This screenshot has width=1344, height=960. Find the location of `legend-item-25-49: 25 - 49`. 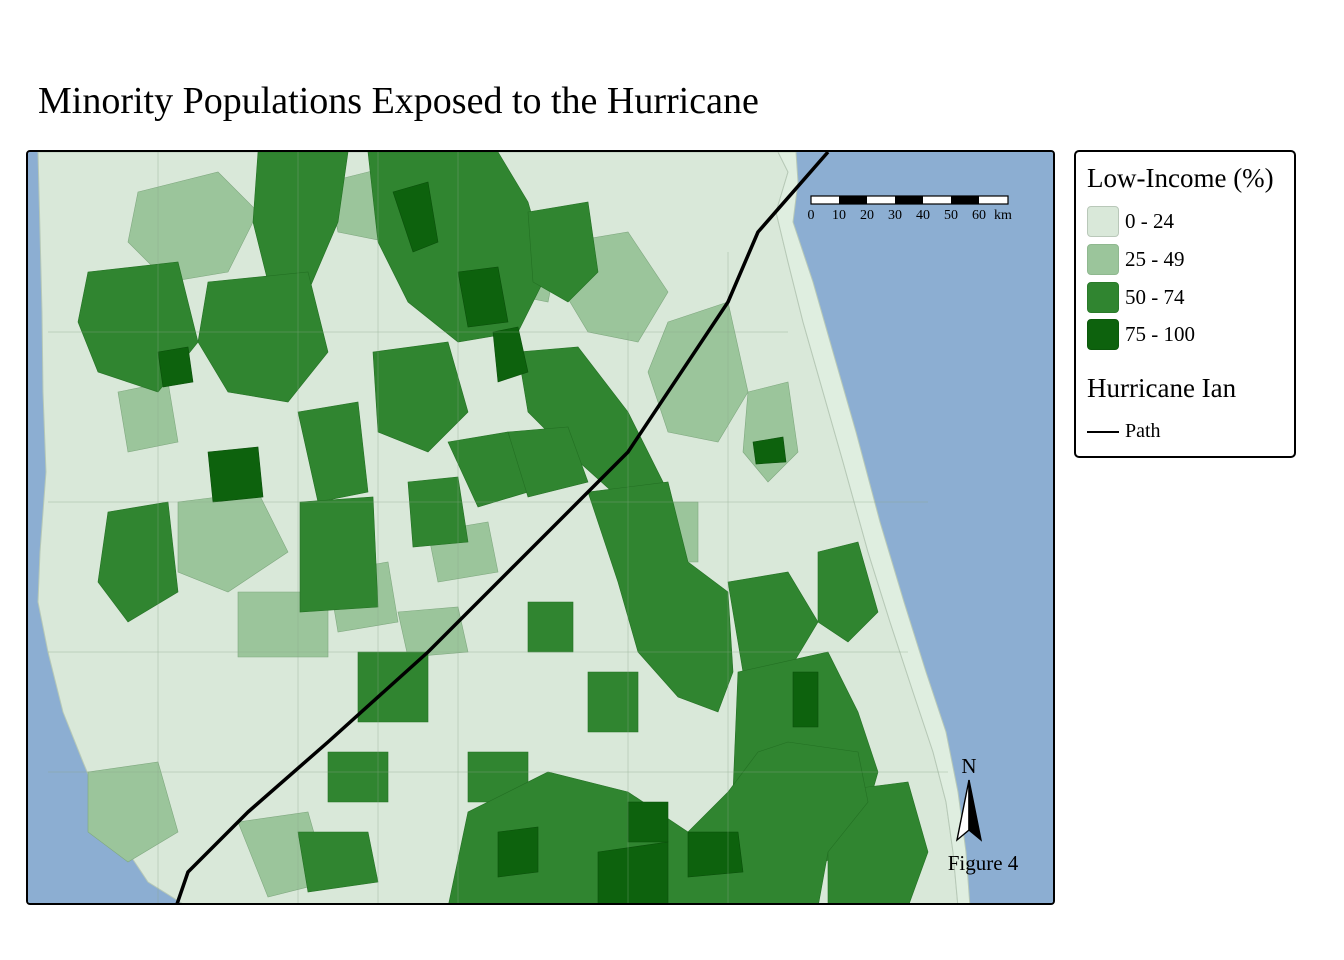

legend-item-25-49: 25 - 49 is located at coordinates (1136, 259).